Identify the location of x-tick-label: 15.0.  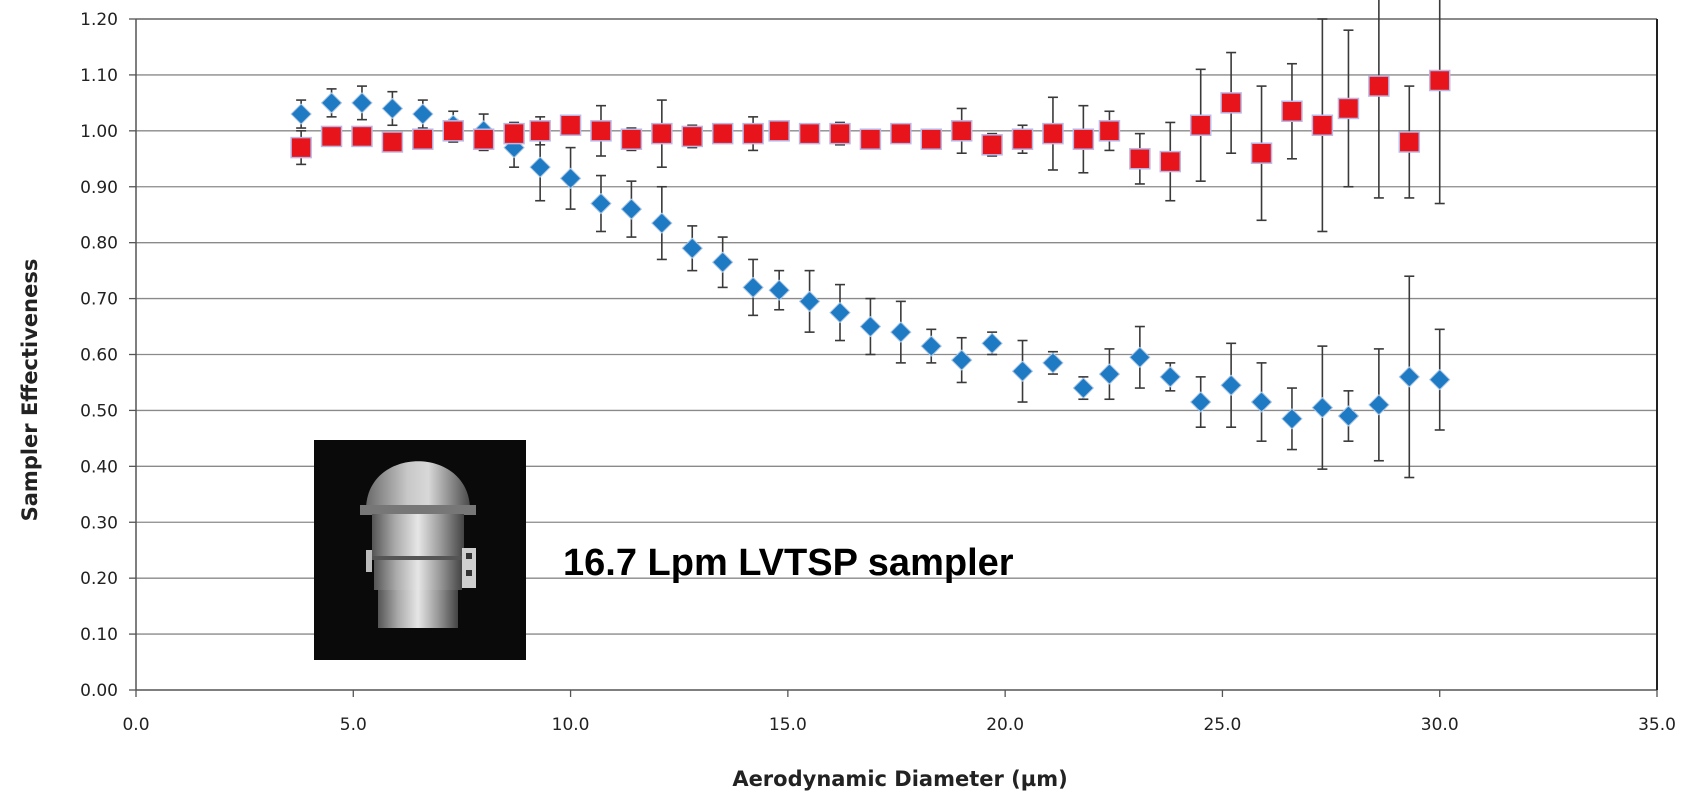
(788, 725).